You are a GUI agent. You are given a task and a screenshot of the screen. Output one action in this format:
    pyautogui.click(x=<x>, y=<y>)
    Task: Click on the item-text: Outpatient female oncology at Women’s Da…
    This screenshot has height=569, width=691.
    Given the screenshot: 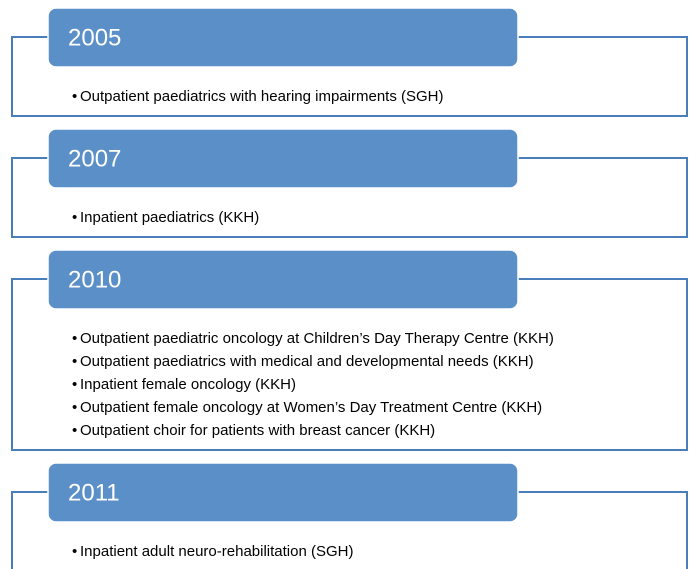 What is the action you would take?
    pyautogui.click(x=311, y=407)
    